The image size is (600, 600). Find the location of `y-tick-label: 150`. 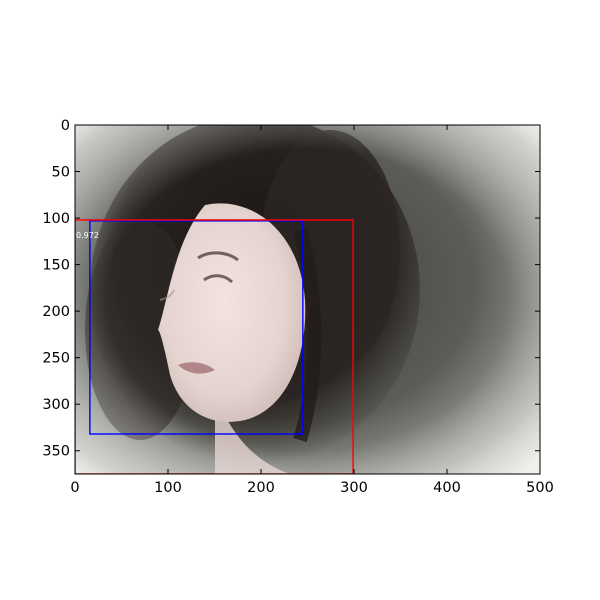

y-tick-label: 150 is located at coordinates (56, 266).